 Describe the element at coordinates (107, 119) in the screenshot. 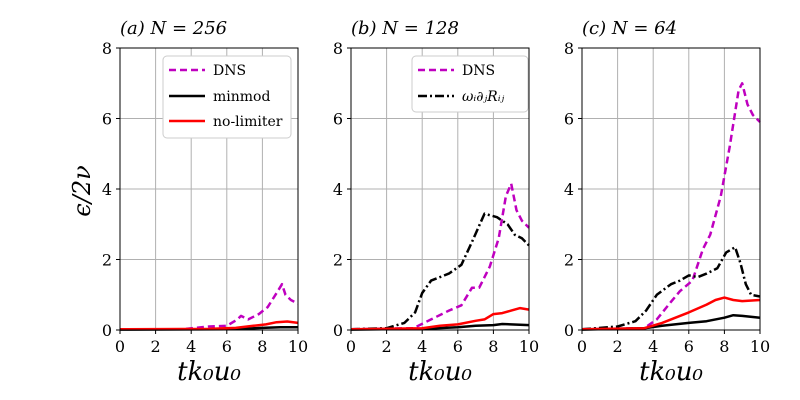

I see `panel-a-y-tick-label: 6` at that location.